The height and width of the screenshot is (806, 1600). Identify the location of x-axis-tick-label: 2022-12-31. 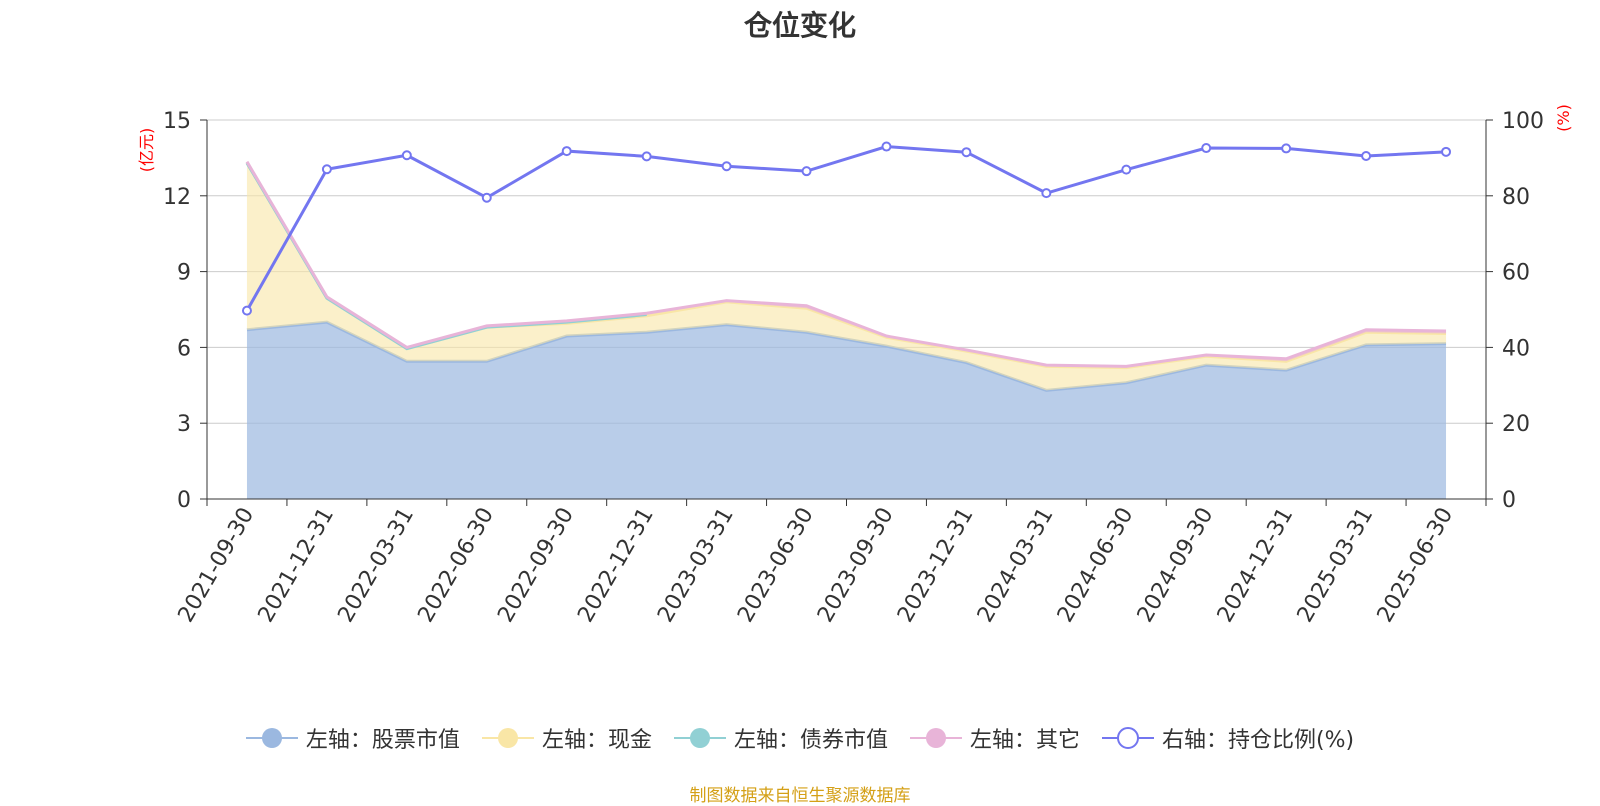
(616, 565).